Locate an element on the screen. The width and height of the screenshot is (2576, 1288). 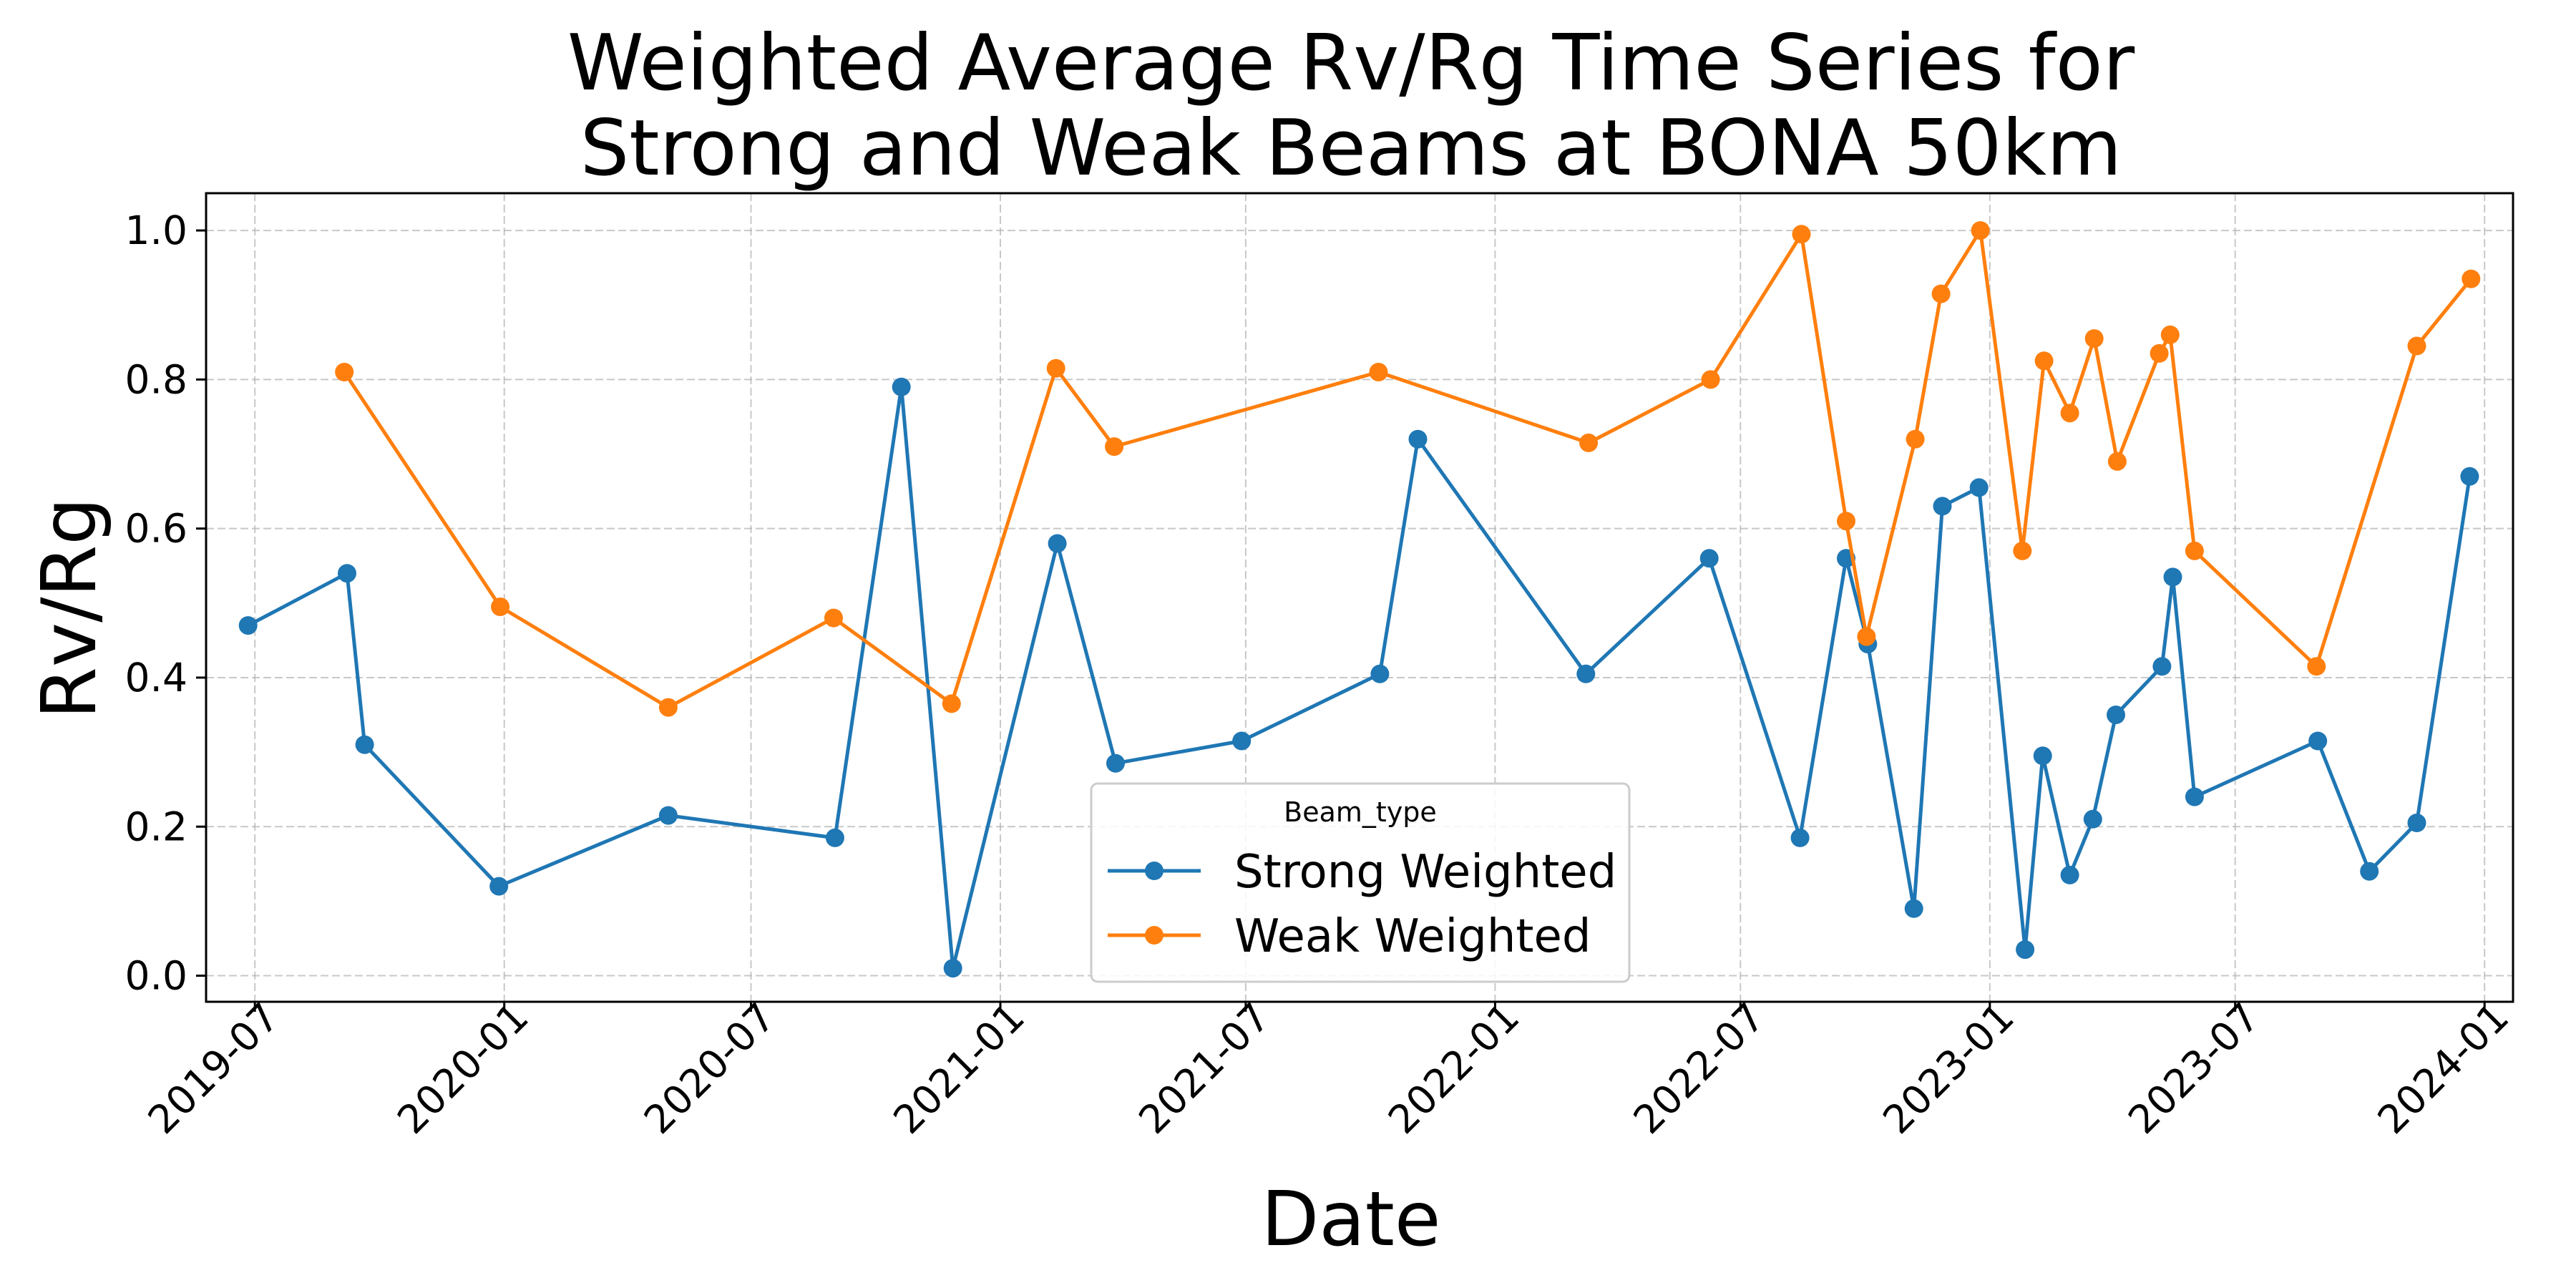
legend-box is located at coordinates (1360, 882).